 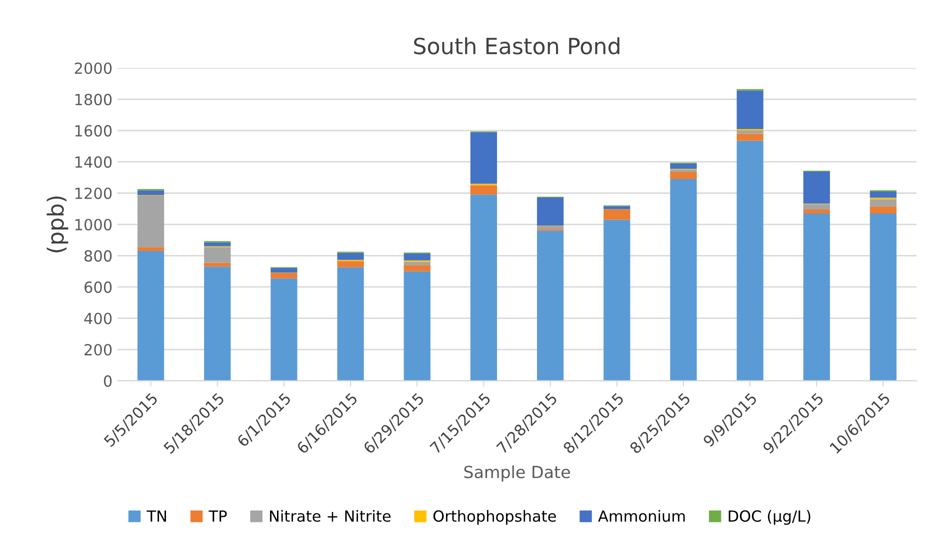 What do you see at coordinates (330, 516) in the screenshot?
I see `legend-label: Nitrate + Nitrite` at bounding box center [330, 516].